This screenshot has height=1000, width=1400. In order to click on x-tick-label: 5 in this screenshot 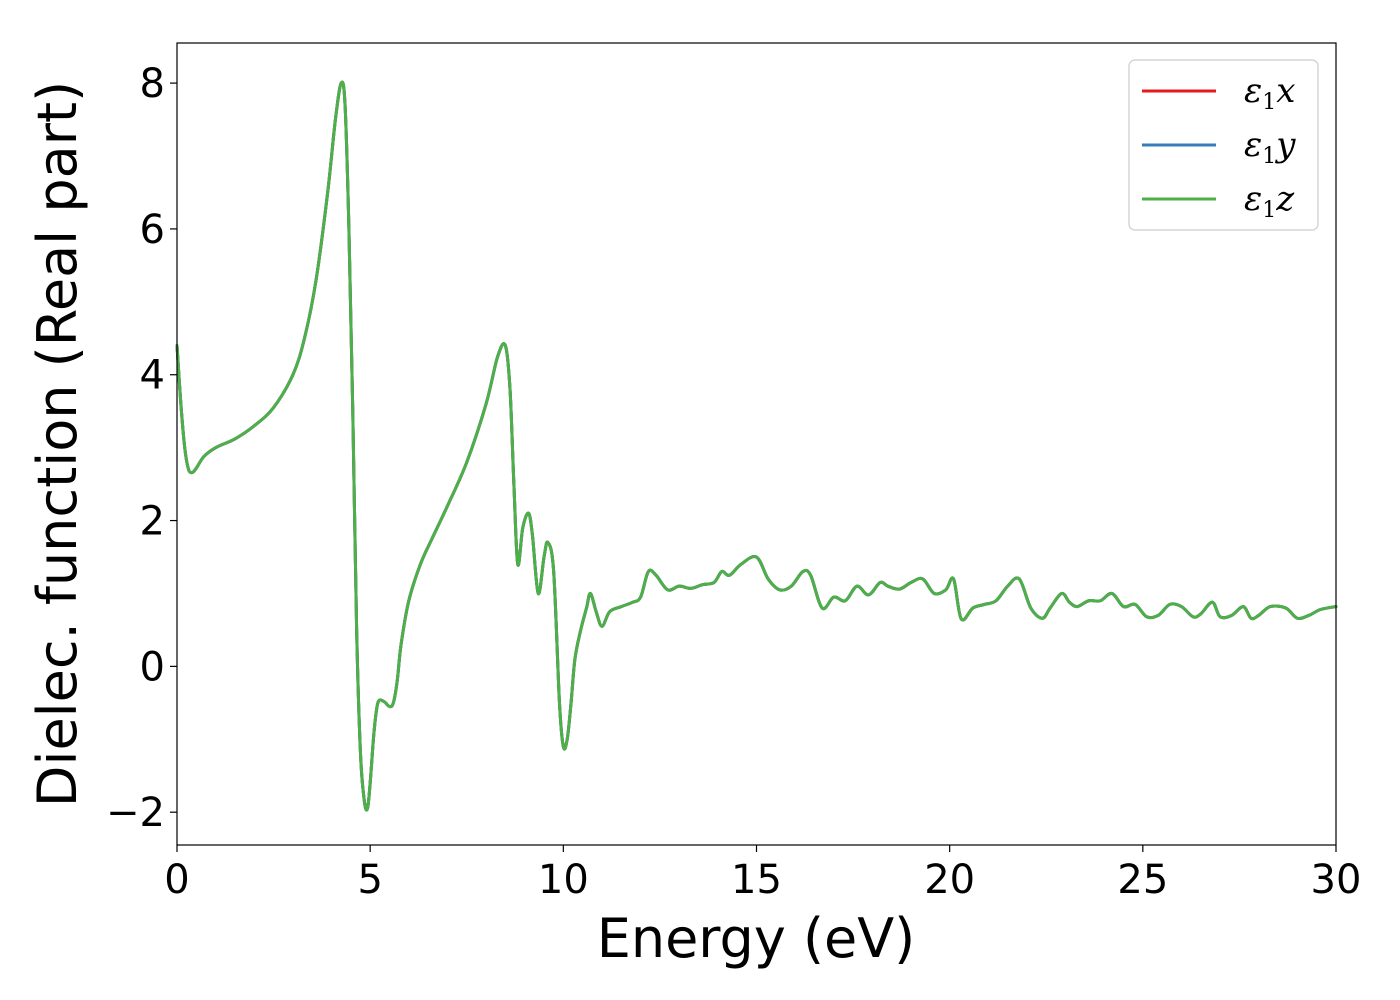, I will do `click(369, 880)`.